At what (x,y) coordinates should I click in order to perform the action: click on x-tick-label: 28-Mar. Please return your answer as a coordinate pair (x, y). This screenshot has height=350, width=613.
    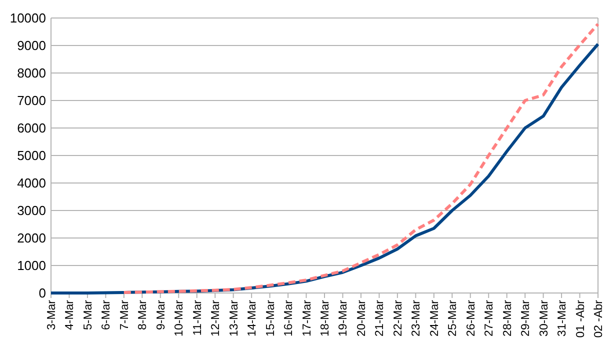
    Looking at the image, I should click on (508, 318).